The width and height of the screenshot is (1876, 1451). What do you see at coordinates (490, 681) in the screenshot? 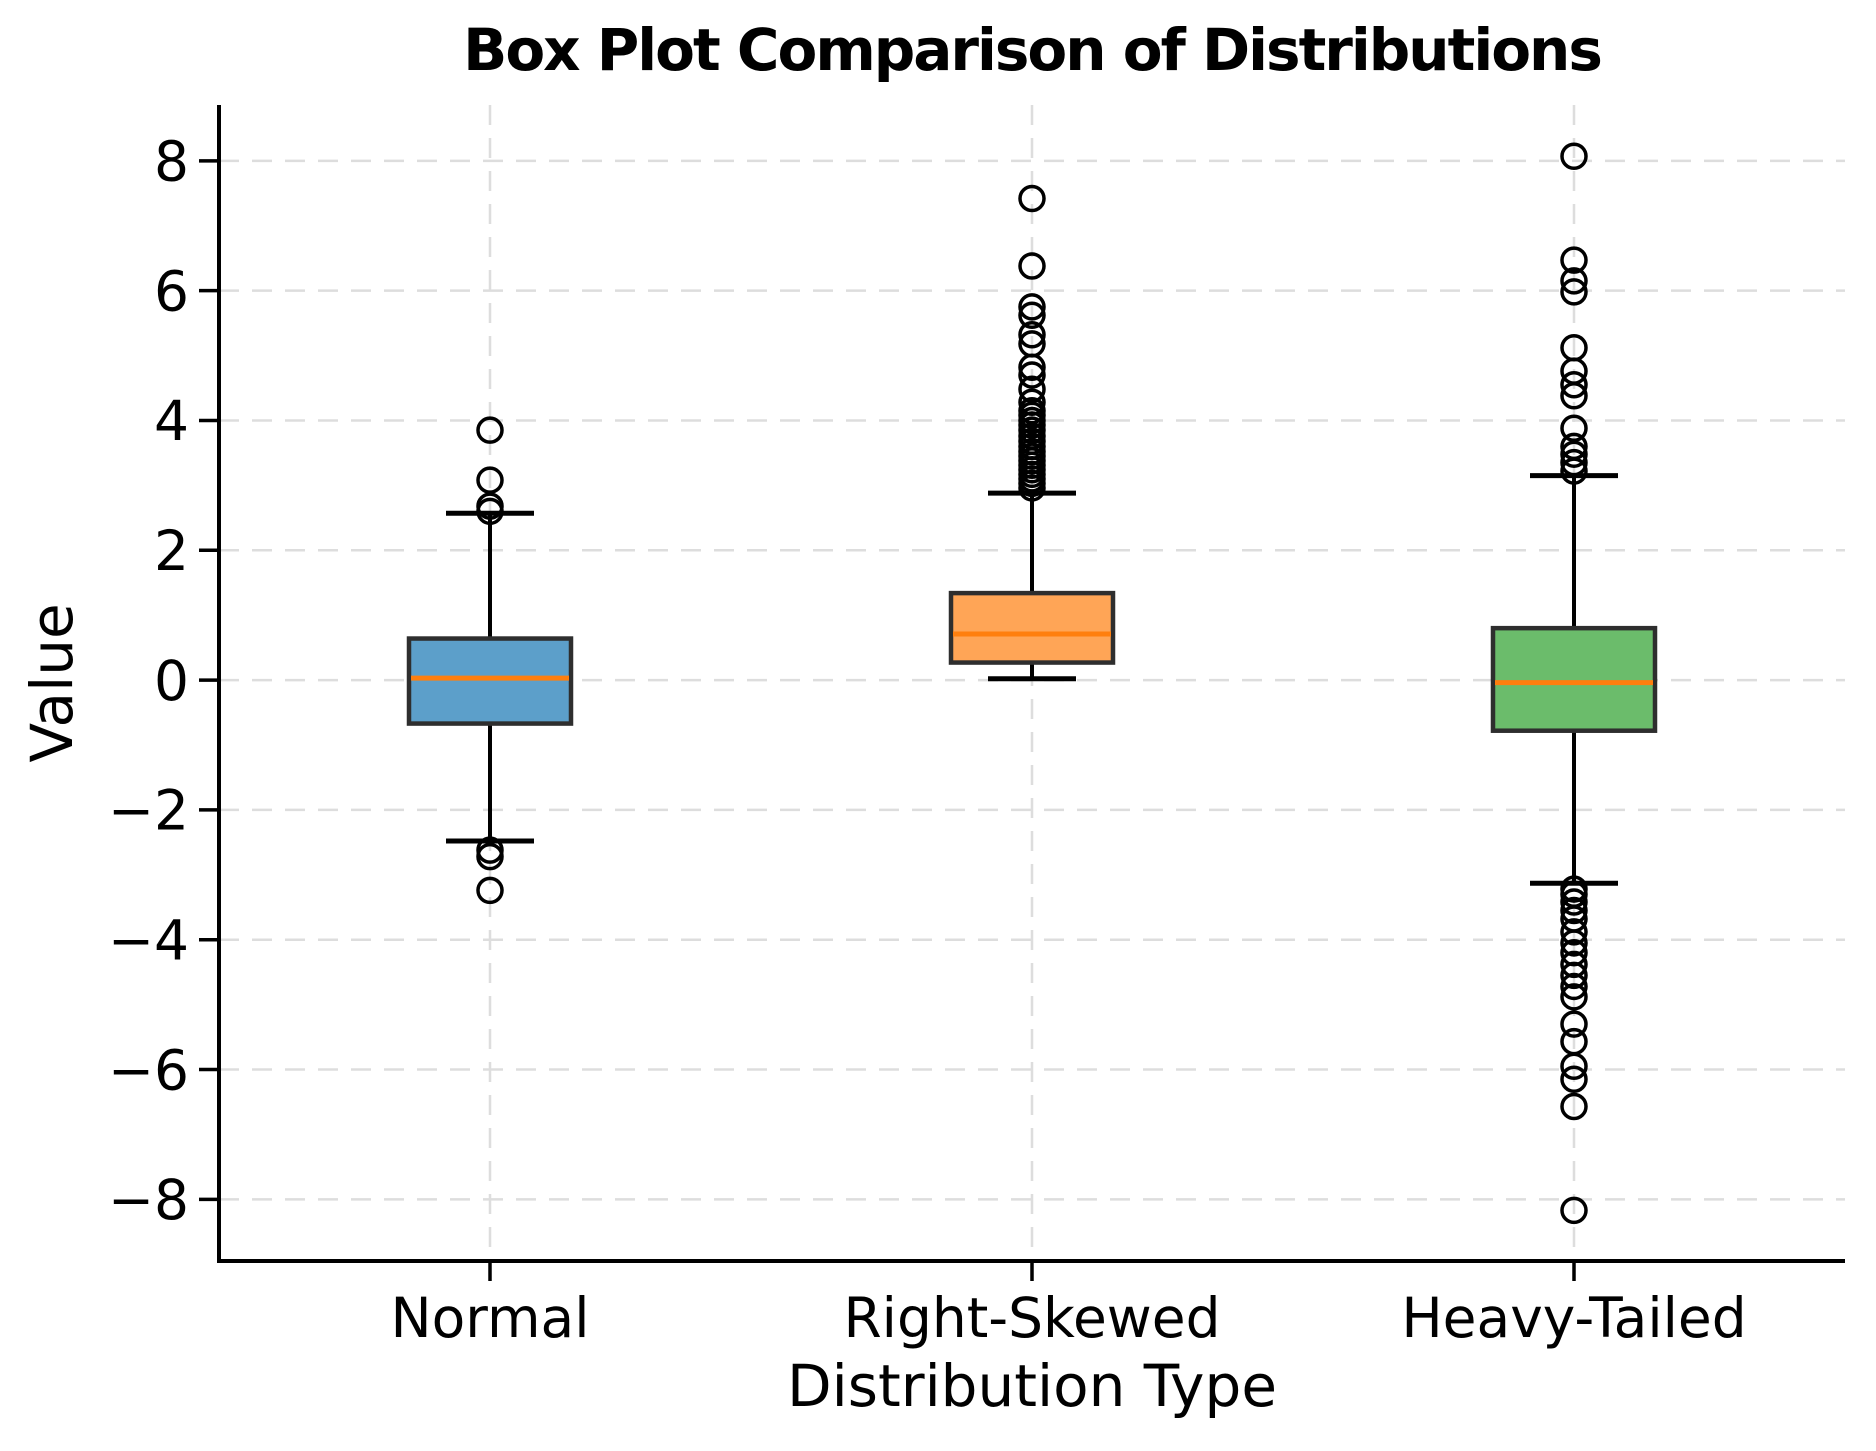
I see `box-normal` at bounding box center [490, 681].